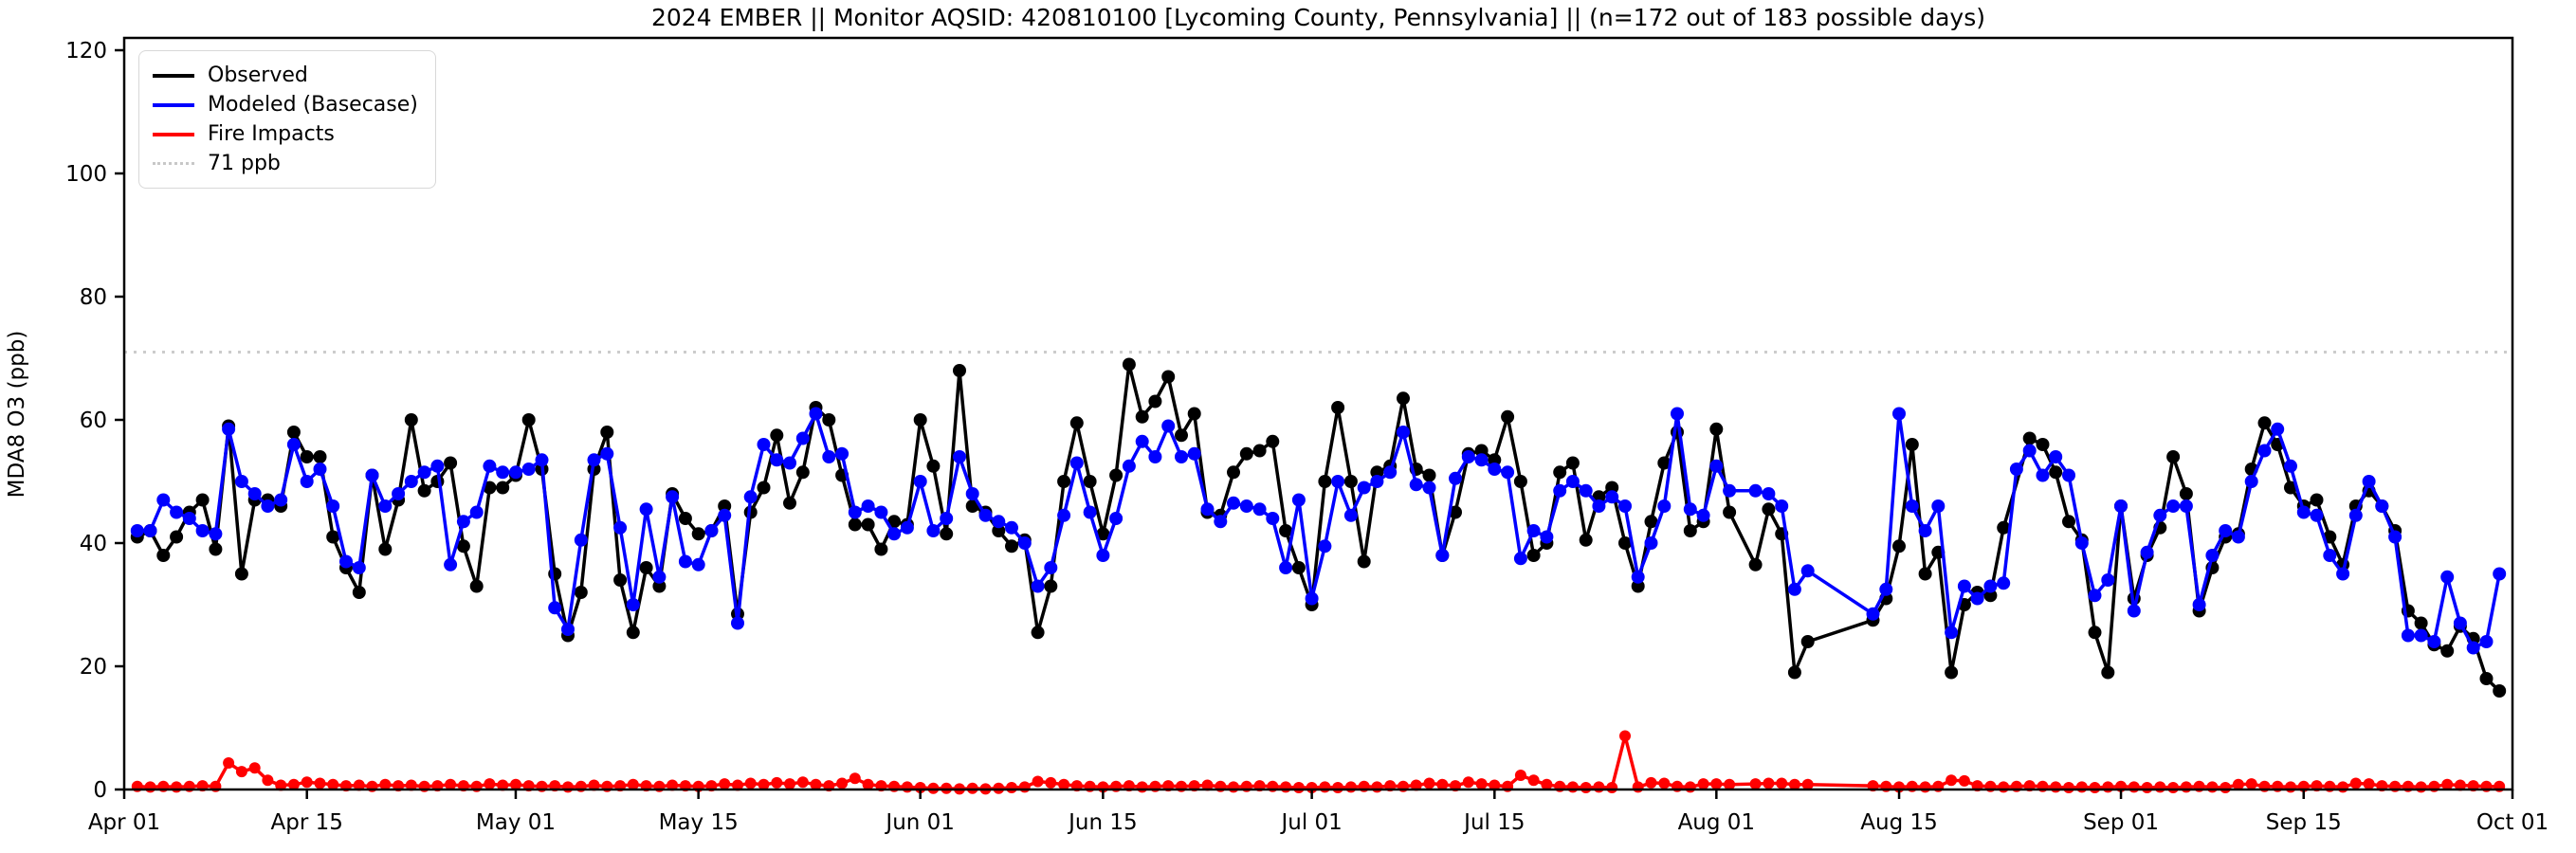 This screenshot has width=2576, height=853. Describe the element at coordinates (100, 790) in the screenshot. I see `y-tick-label: 0` at that location.